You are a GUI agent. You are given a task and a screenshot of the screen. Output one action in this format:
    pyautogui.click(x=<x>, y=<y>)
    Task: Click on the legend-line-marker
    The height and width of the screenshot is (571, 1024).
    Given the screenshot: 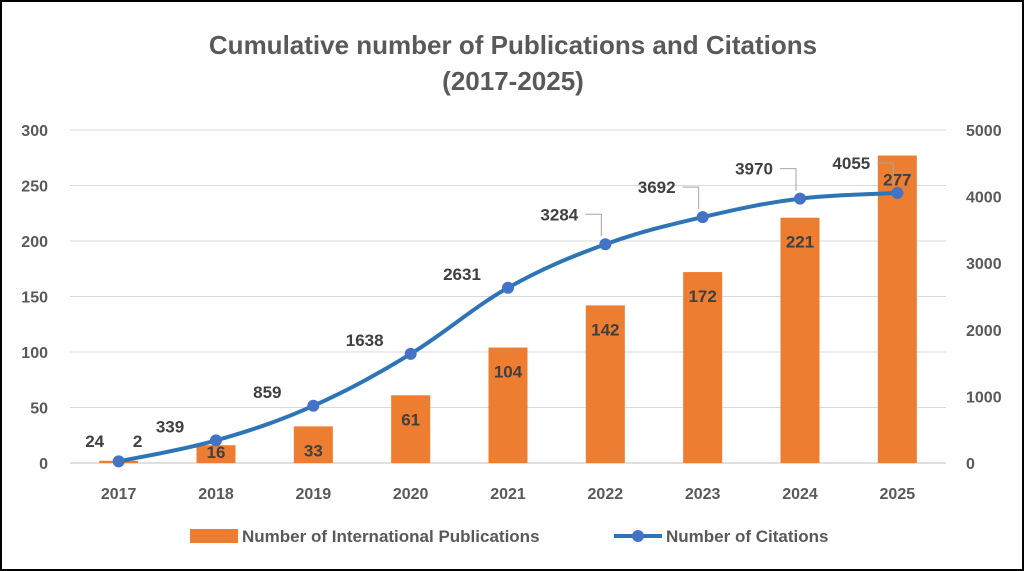 What is the action you would take?
    pyautogui.click(x=638, y=536)
    